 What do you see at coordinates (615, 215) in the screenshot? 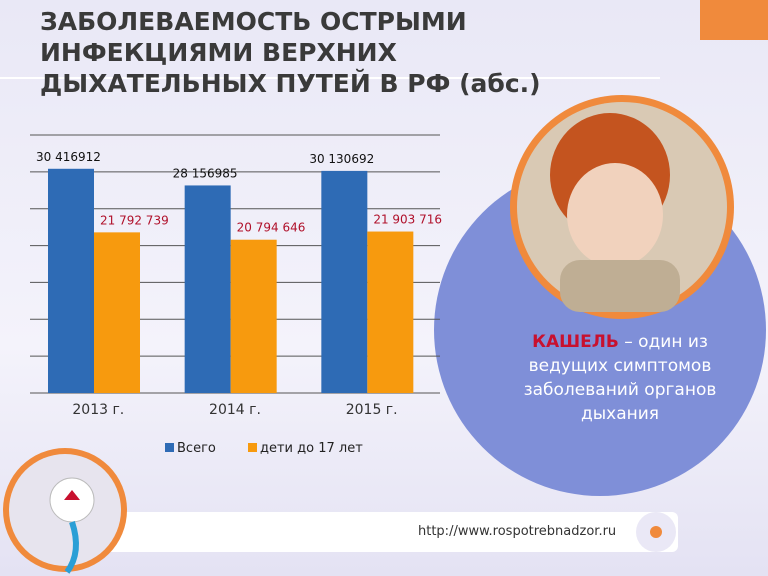
I see `photo-face` at bounding box center [615, 215].